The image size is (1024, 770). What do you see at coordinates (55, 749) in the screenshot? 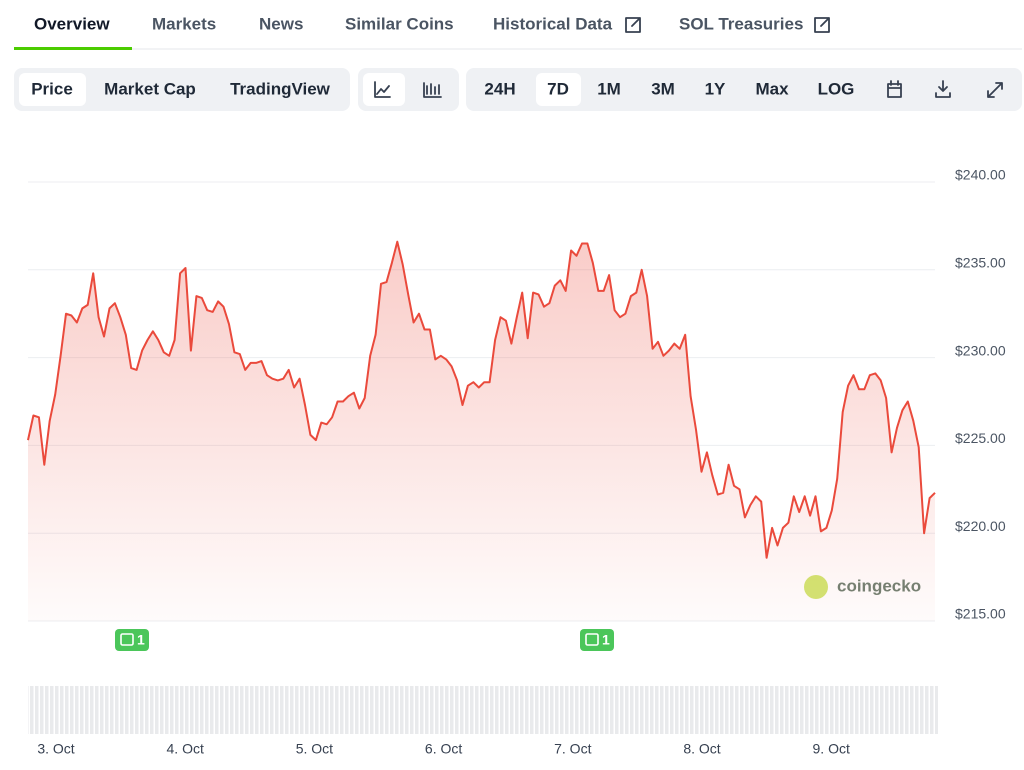
I see `x-tick-label: 3. Oct` at bounding box center [55, 749].